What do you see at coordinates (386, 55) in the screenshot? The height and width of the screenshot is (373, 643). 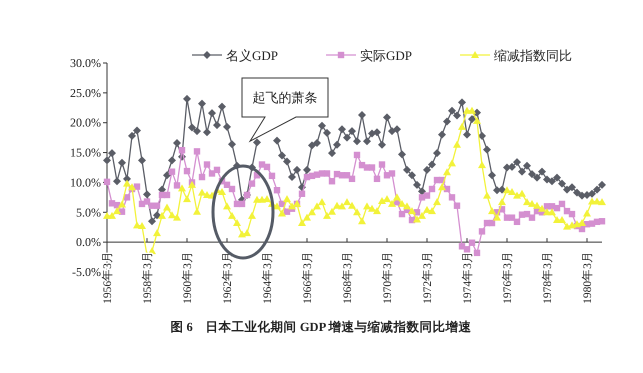 I see `legend-label: 实际GDP` at bounding box center [386, 55].